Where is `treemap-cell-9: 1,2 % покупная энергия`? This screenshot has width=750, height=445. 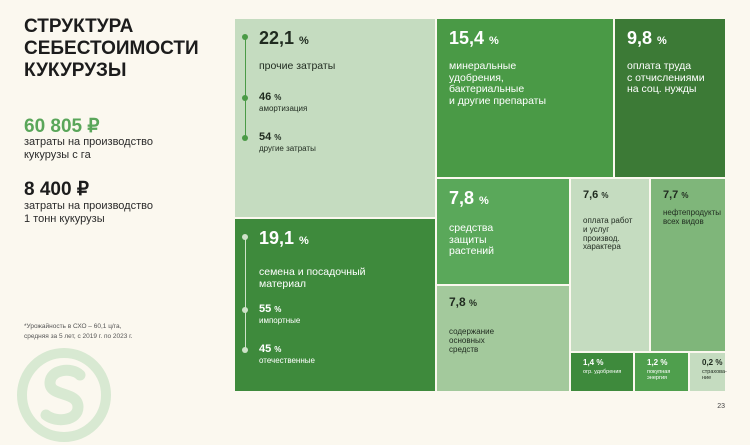
treemap-cell-9: 1,2 % покупная энергия is located at coordinates (661, 372).